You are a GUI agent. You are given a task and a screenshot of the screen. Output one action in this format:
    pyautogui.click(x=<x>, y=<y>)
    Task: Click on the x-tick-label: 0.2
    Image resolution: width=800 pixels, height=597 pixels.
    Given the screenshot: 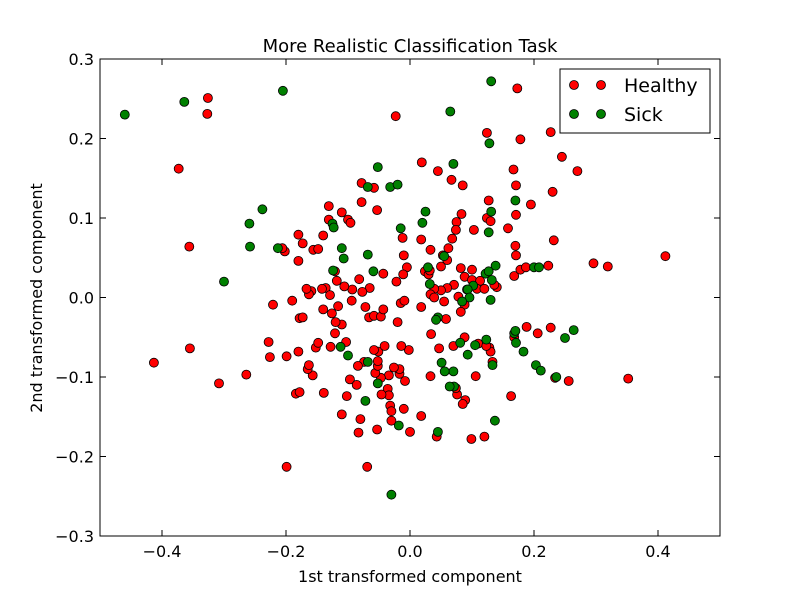 What is the action you would take?
    pyautogui.click(x=533, y=551)
    